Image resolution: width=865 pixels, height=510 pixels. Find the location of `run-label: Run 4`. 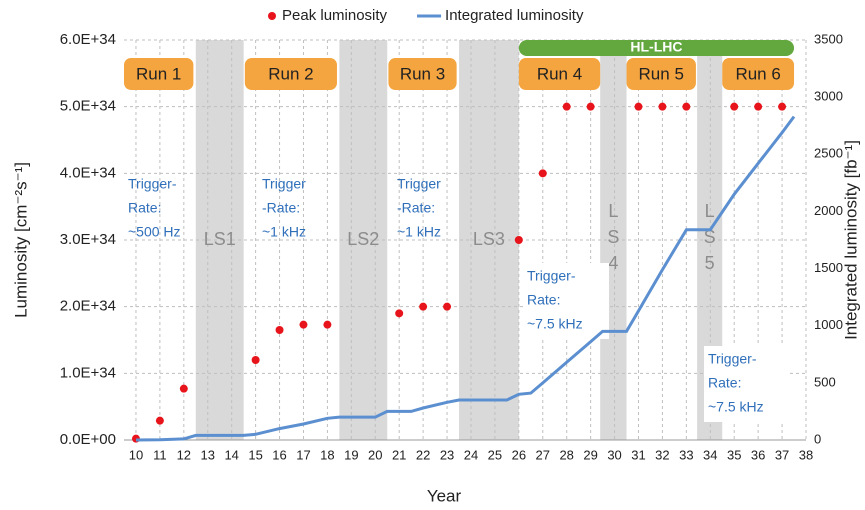

run-label: Run 4 is located at coordinates (559, 73).